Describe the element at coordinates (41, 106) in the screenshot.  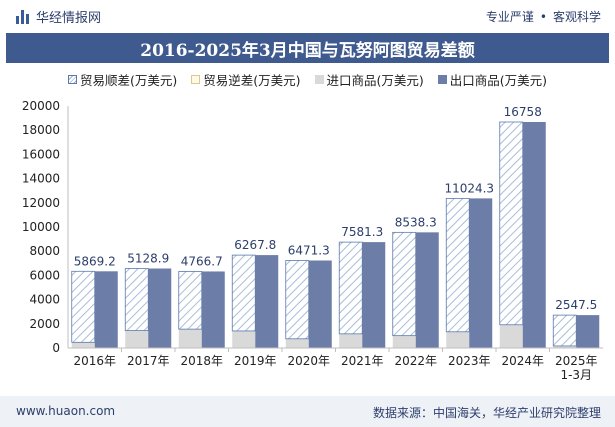
I see `y-tick-label: 20000` at that location.